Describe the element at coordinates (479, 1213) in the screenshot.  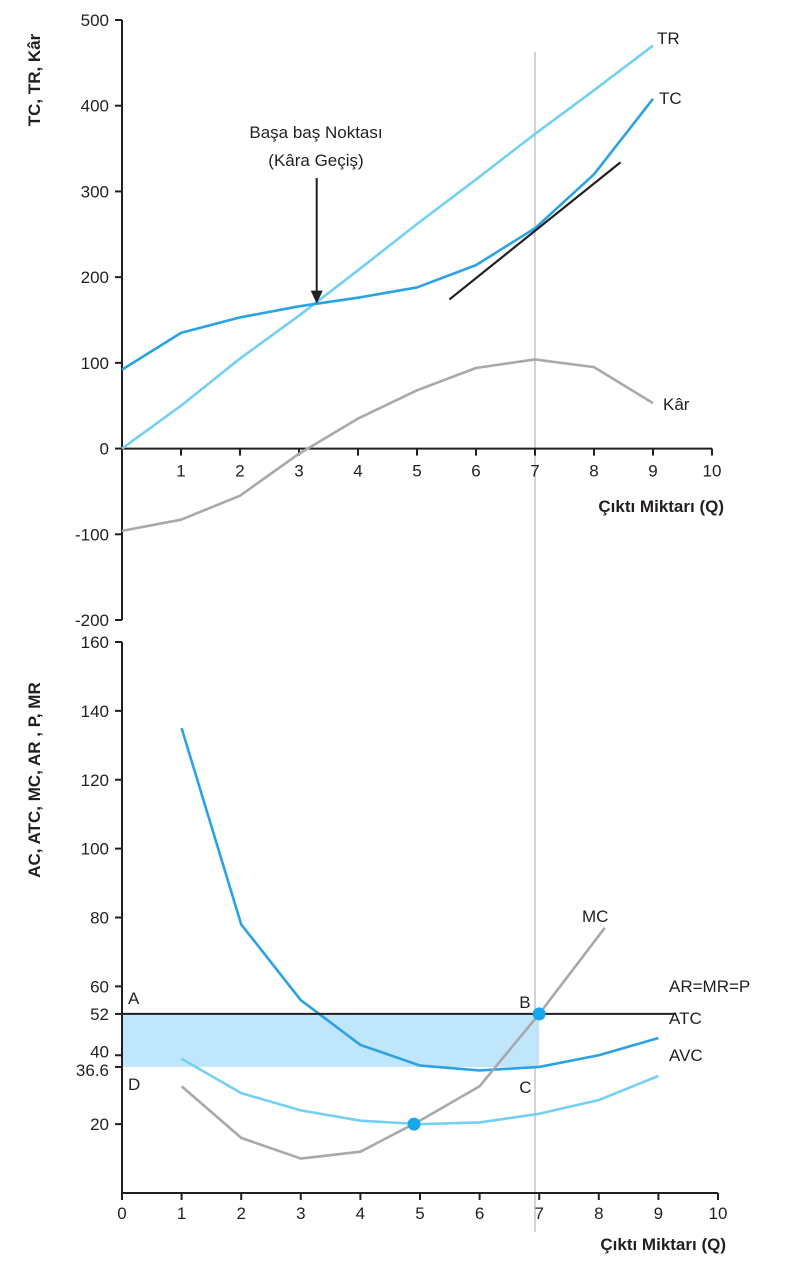
I see `x-tick-label-bottom: 6` at that location.